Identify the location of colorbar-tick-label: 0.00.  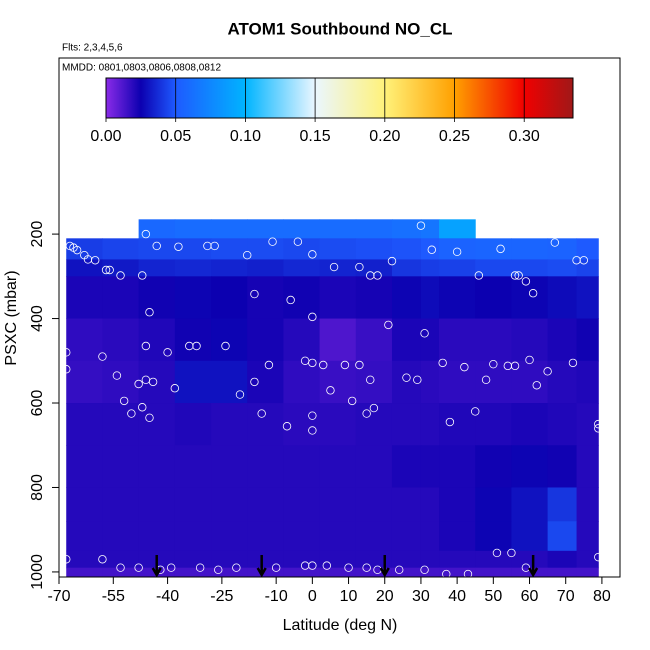
(105, 136).